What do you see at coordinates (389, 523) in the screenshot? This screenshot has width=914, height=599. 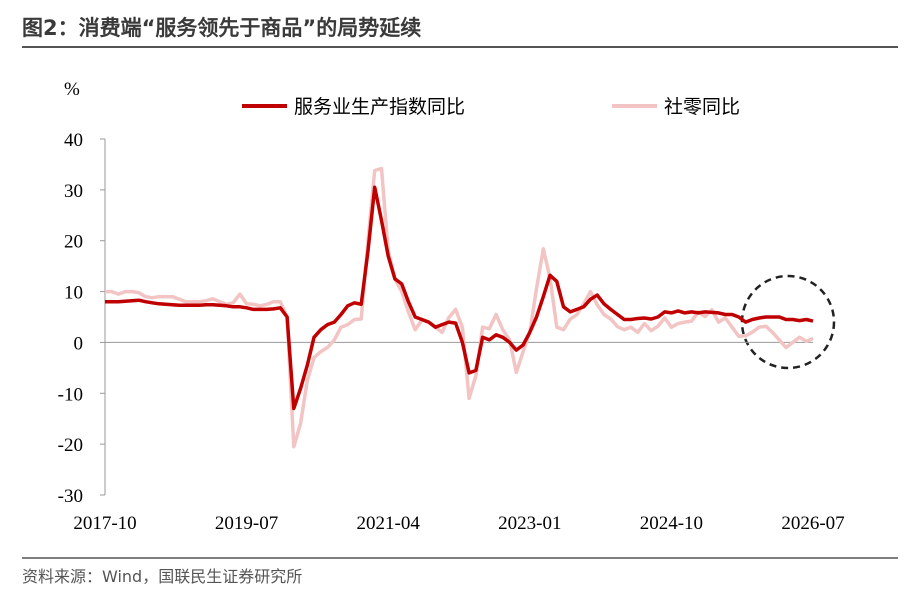 I see `x-tick-label: 2021-04` at bounding box center [389, 523].